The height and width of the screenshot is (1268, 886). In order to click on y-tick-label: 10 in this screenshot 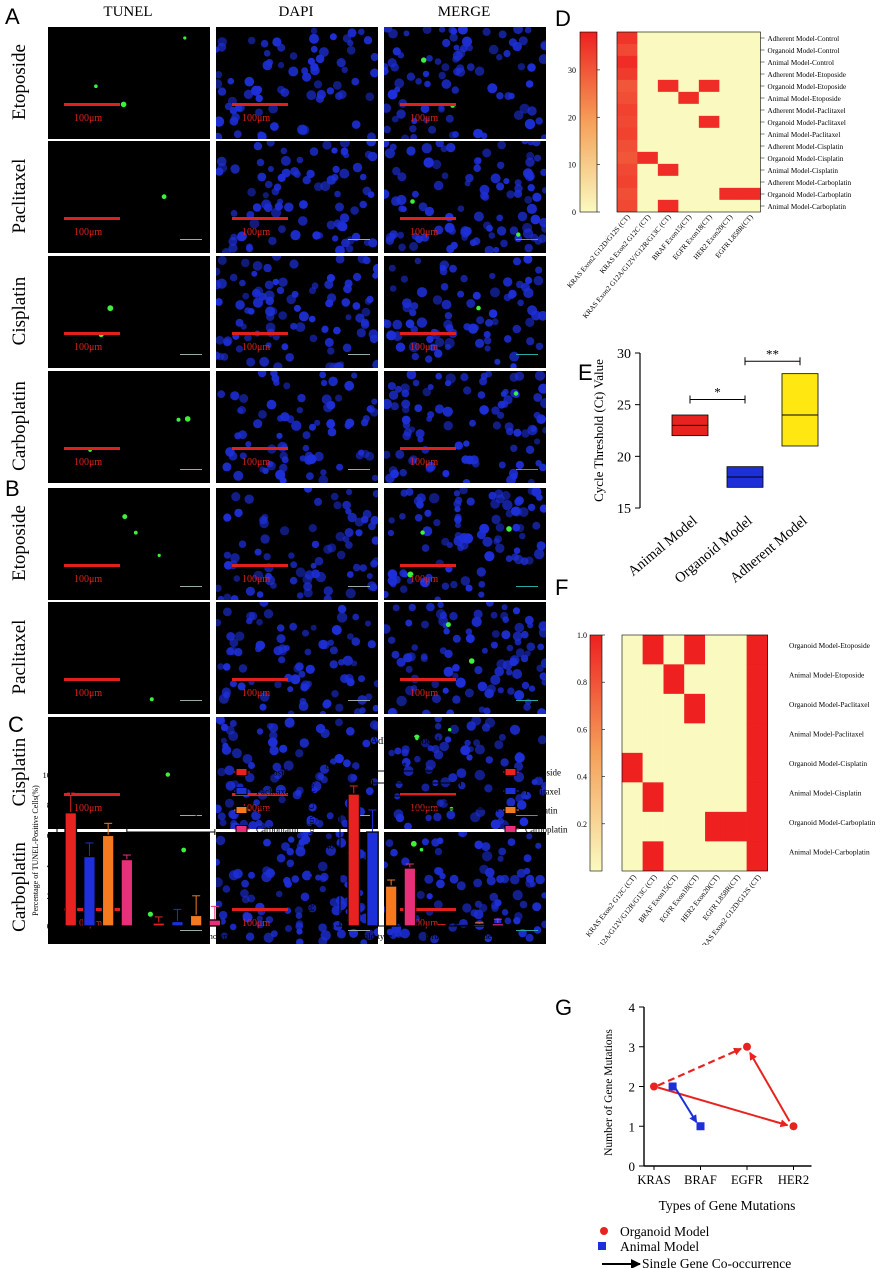, I will do `click(47, 775)`.